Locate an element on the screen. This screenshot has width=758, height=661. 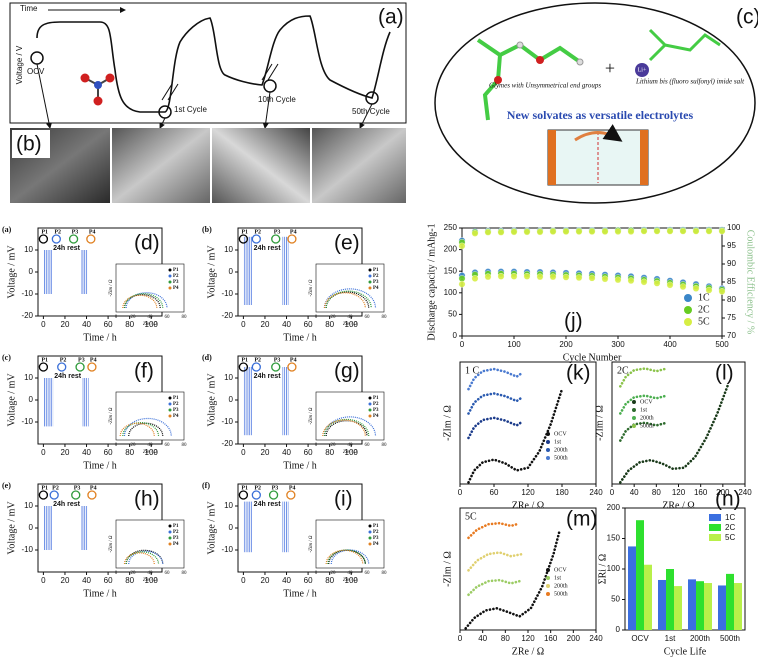
voltage-curve is located at coordinates (213, 64).